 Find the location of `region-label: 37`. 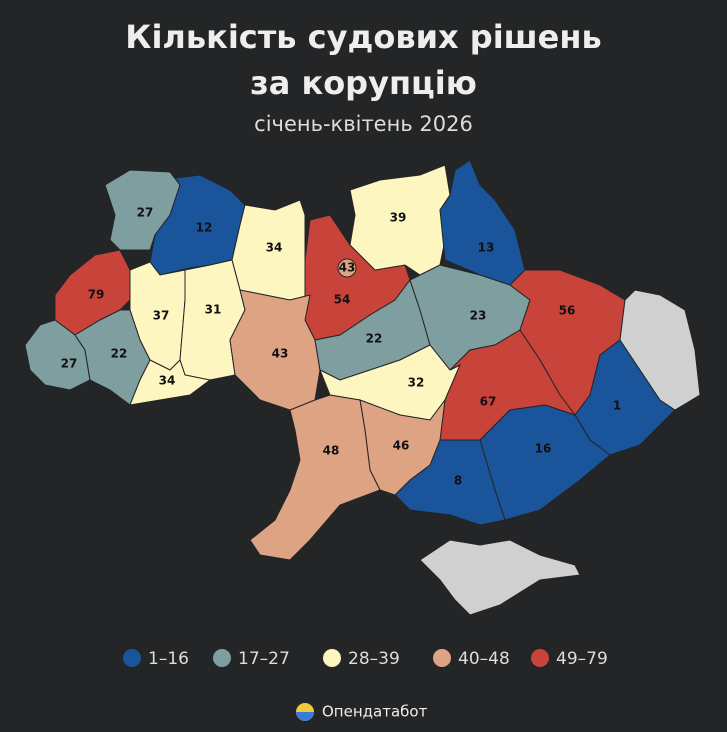

region-label: 37 is located at coordinates (161, 316).